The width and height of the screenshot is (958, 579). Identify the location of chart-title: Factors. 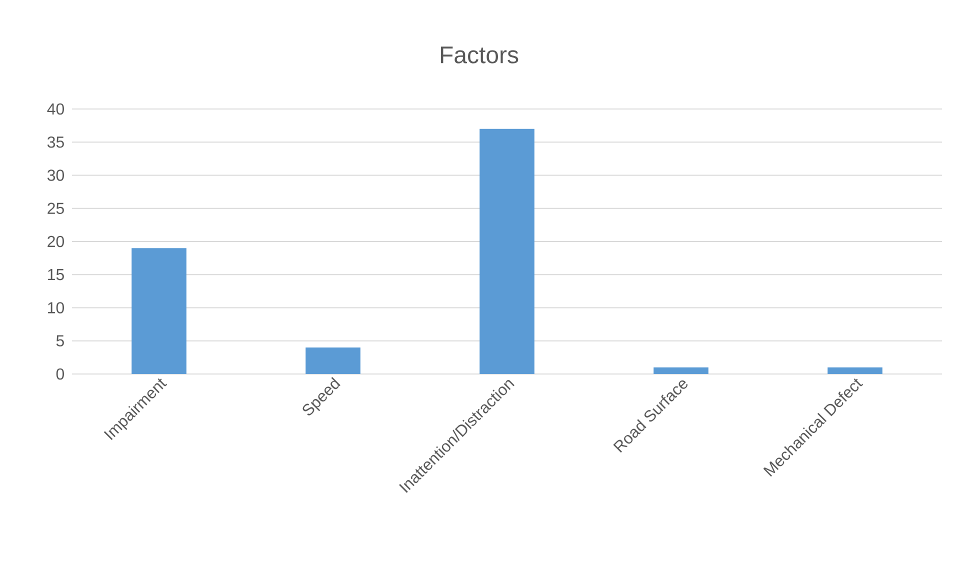
(479, 55).